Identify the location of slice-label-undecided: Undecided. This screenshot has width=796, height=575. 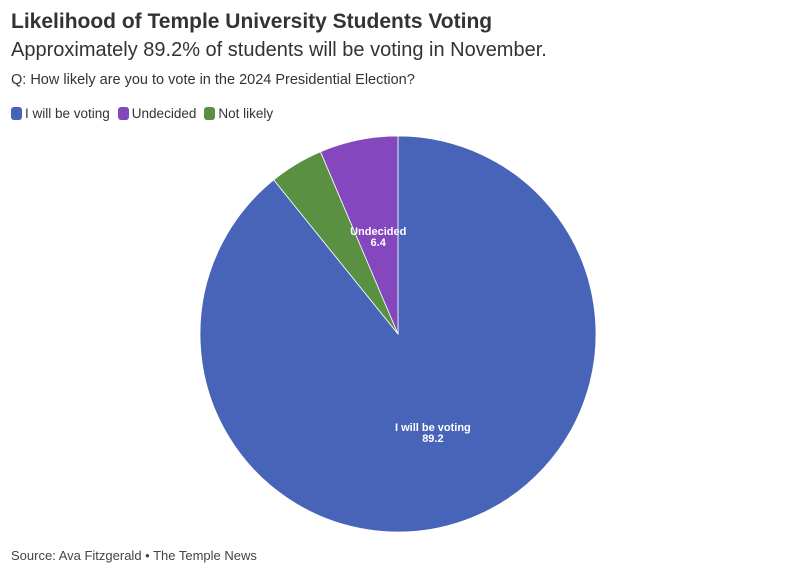
(378, 232).